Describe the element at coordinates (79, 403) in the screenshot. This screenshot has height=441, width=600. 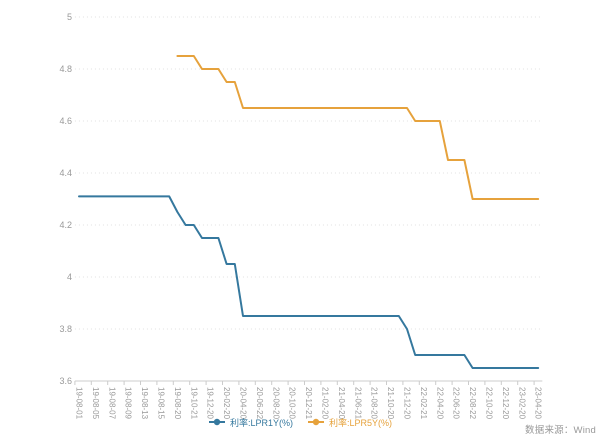
I see `svg-text: 19-08-01` at that location.